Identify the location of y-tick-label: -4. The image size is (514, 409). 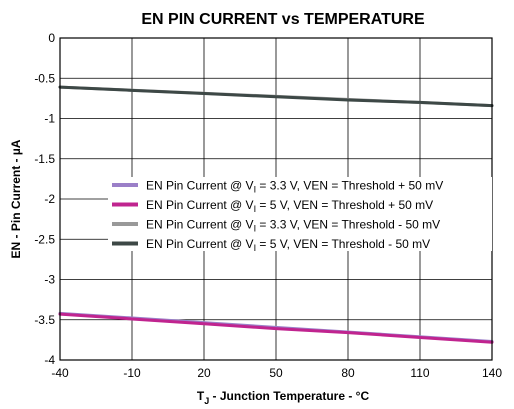
(49, 360).